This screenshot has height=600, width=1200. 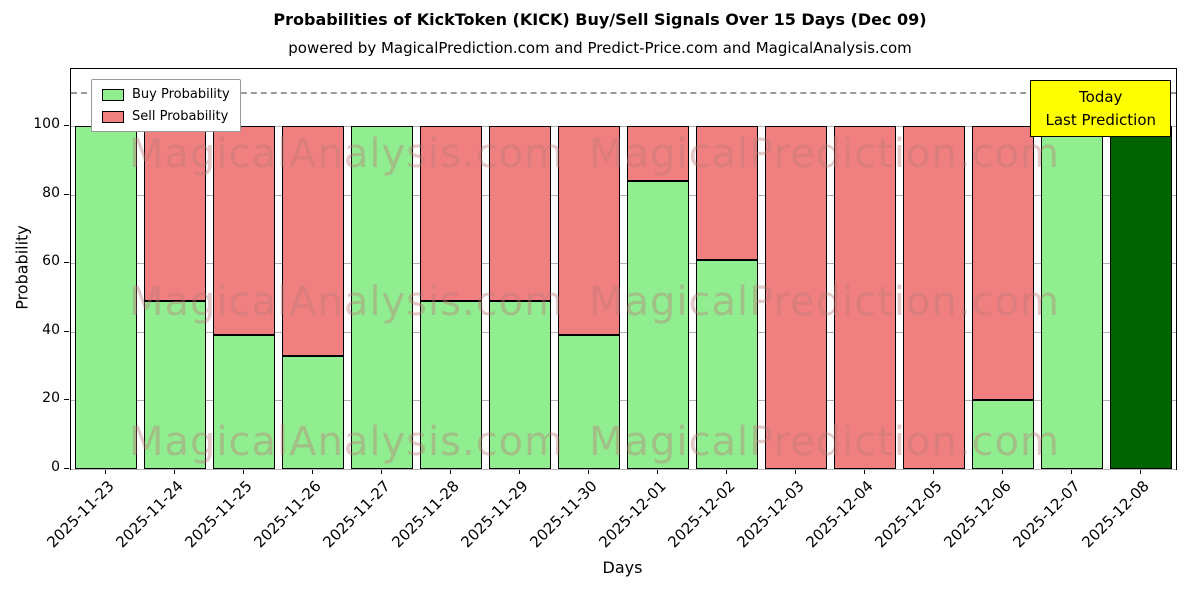 I want to click on y-tick-label: 40, so click(x=51, y=329).